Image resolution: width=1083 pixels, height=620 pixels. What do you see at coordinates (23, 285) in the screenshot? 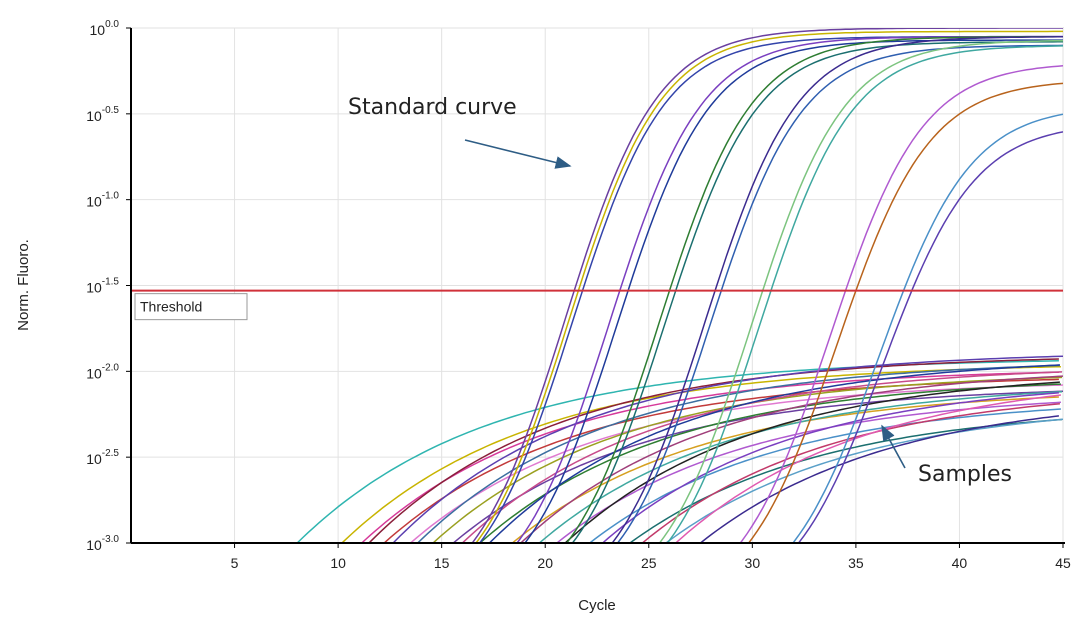
I see `y-axis-label: Norm. Fluoro.` at bounding box center [23, 285].